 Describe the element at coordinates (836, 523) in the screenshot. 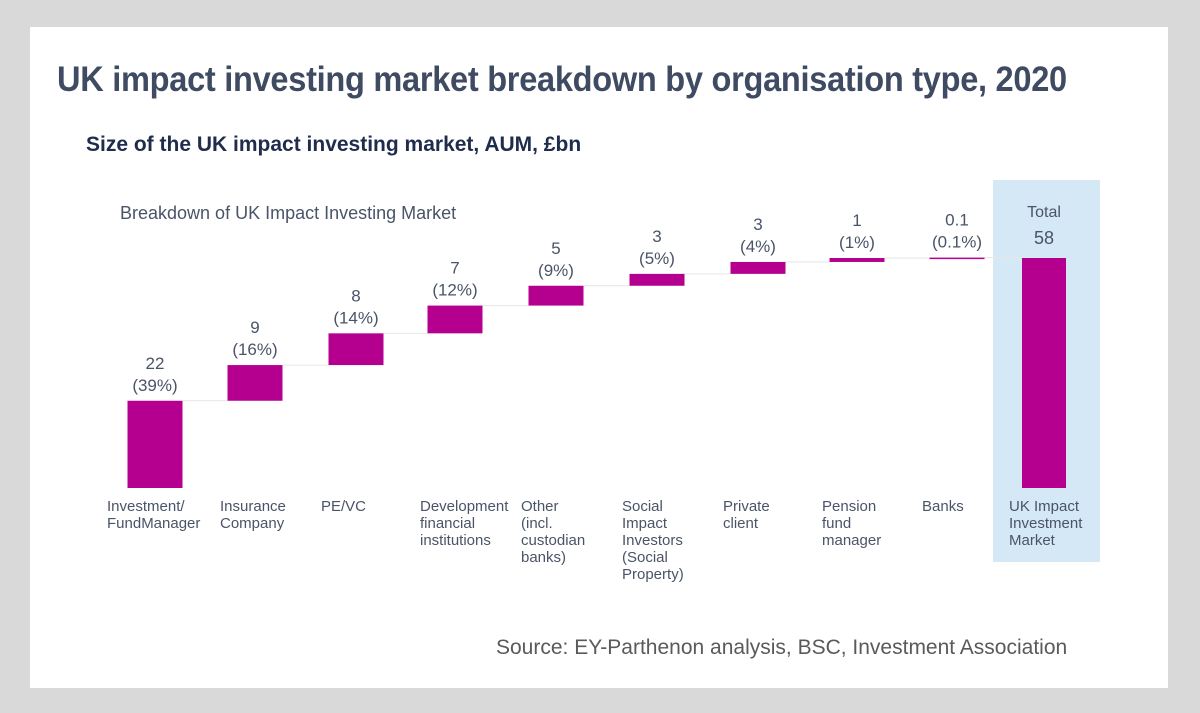

I see `category-label-line: fund` at that location.